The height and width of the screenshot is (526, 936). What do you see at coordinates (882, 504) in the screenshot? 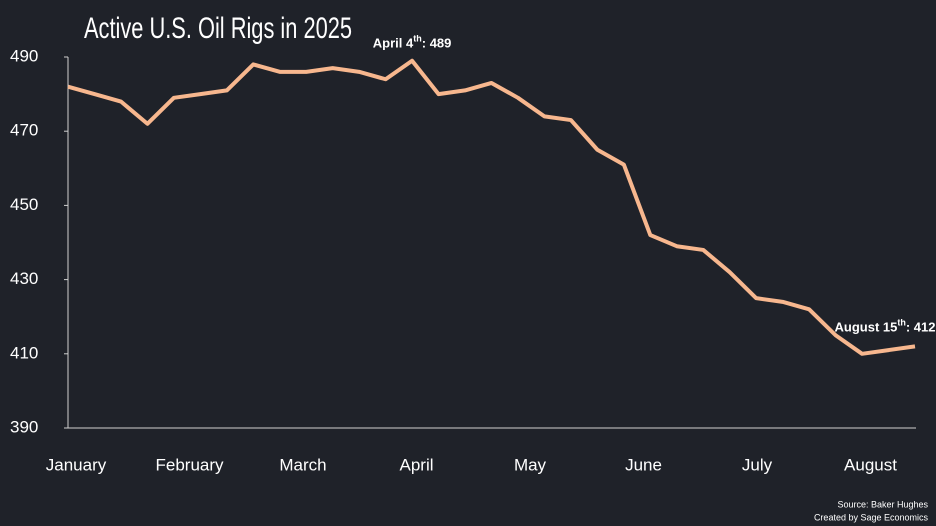
I see `source: Source: Baker Hughes` at bounding box center [882, 504].